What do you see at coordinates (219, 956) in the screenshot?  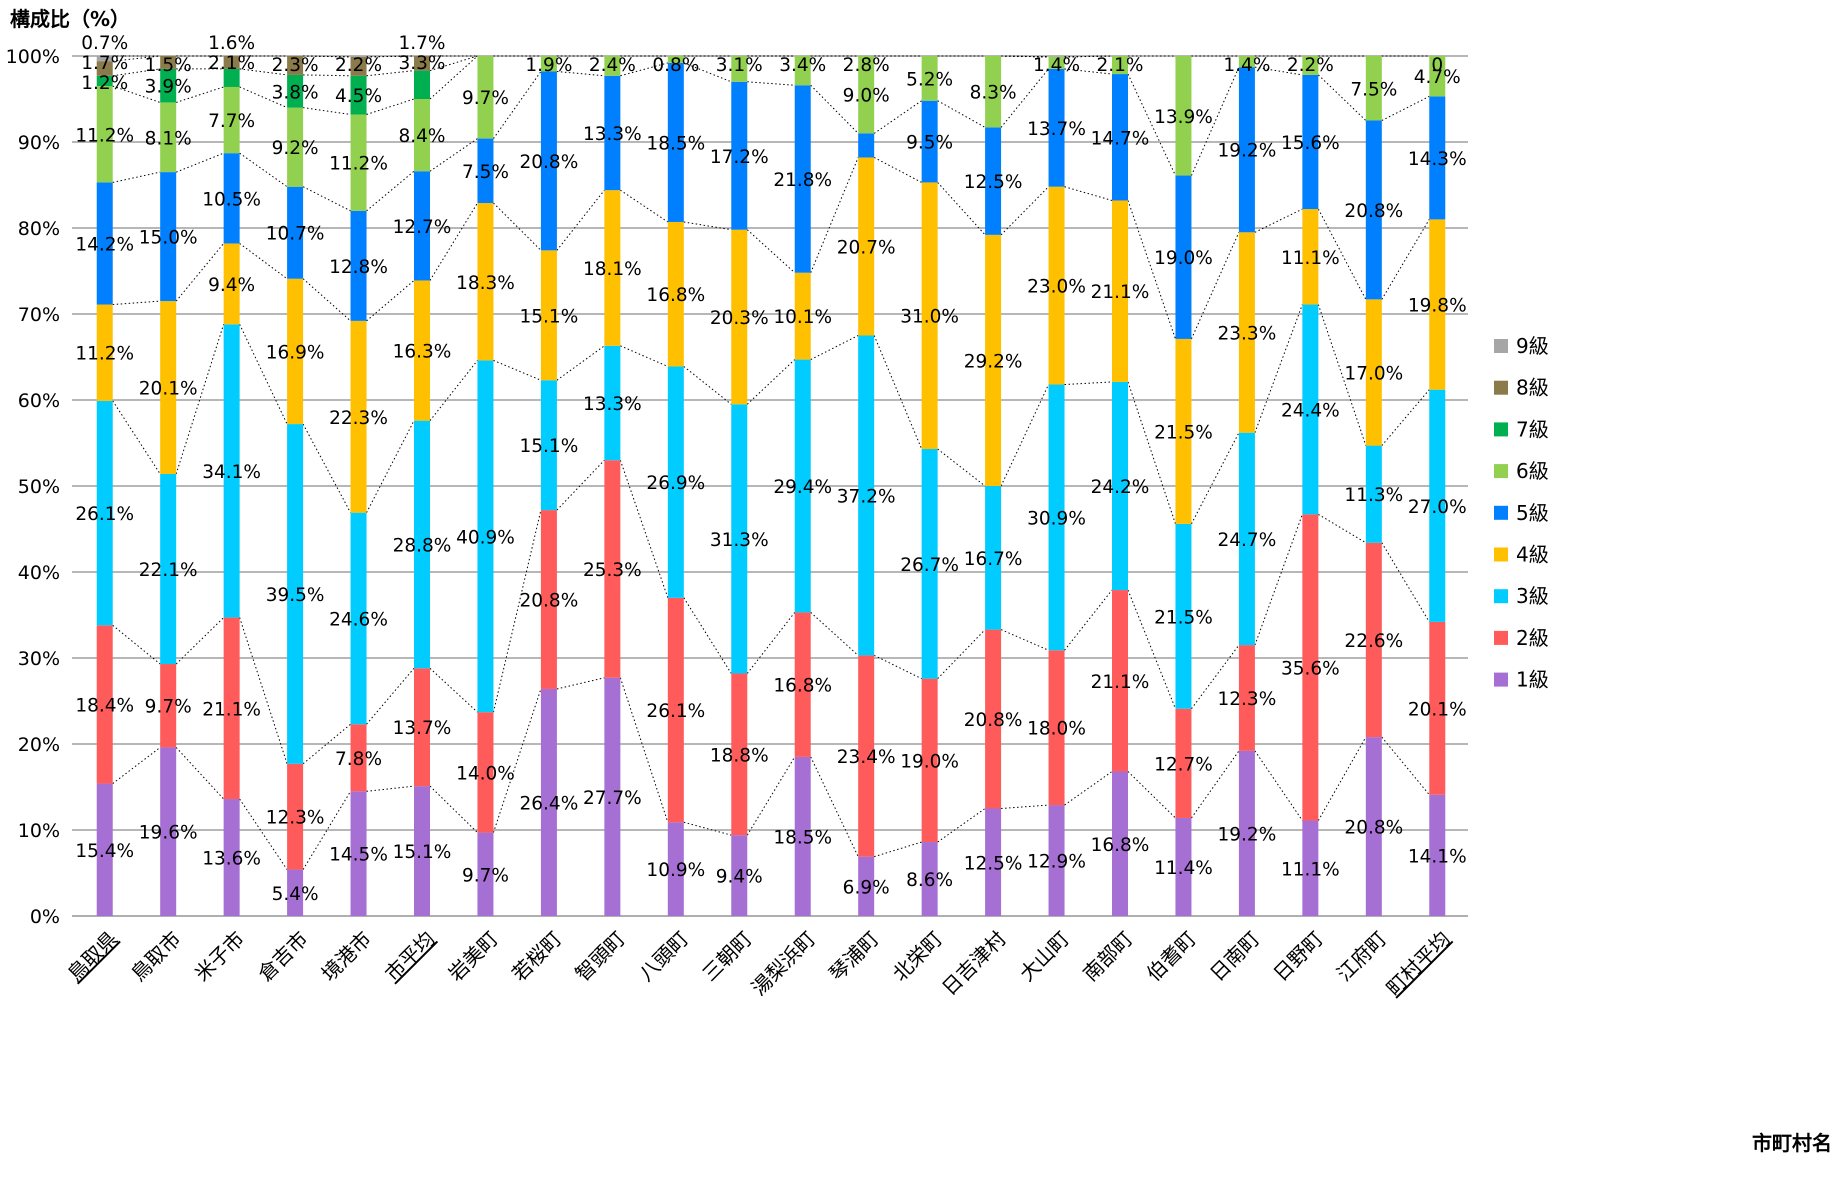 I see `x-tick-label: 米子市` at bounding box center [219, 956].